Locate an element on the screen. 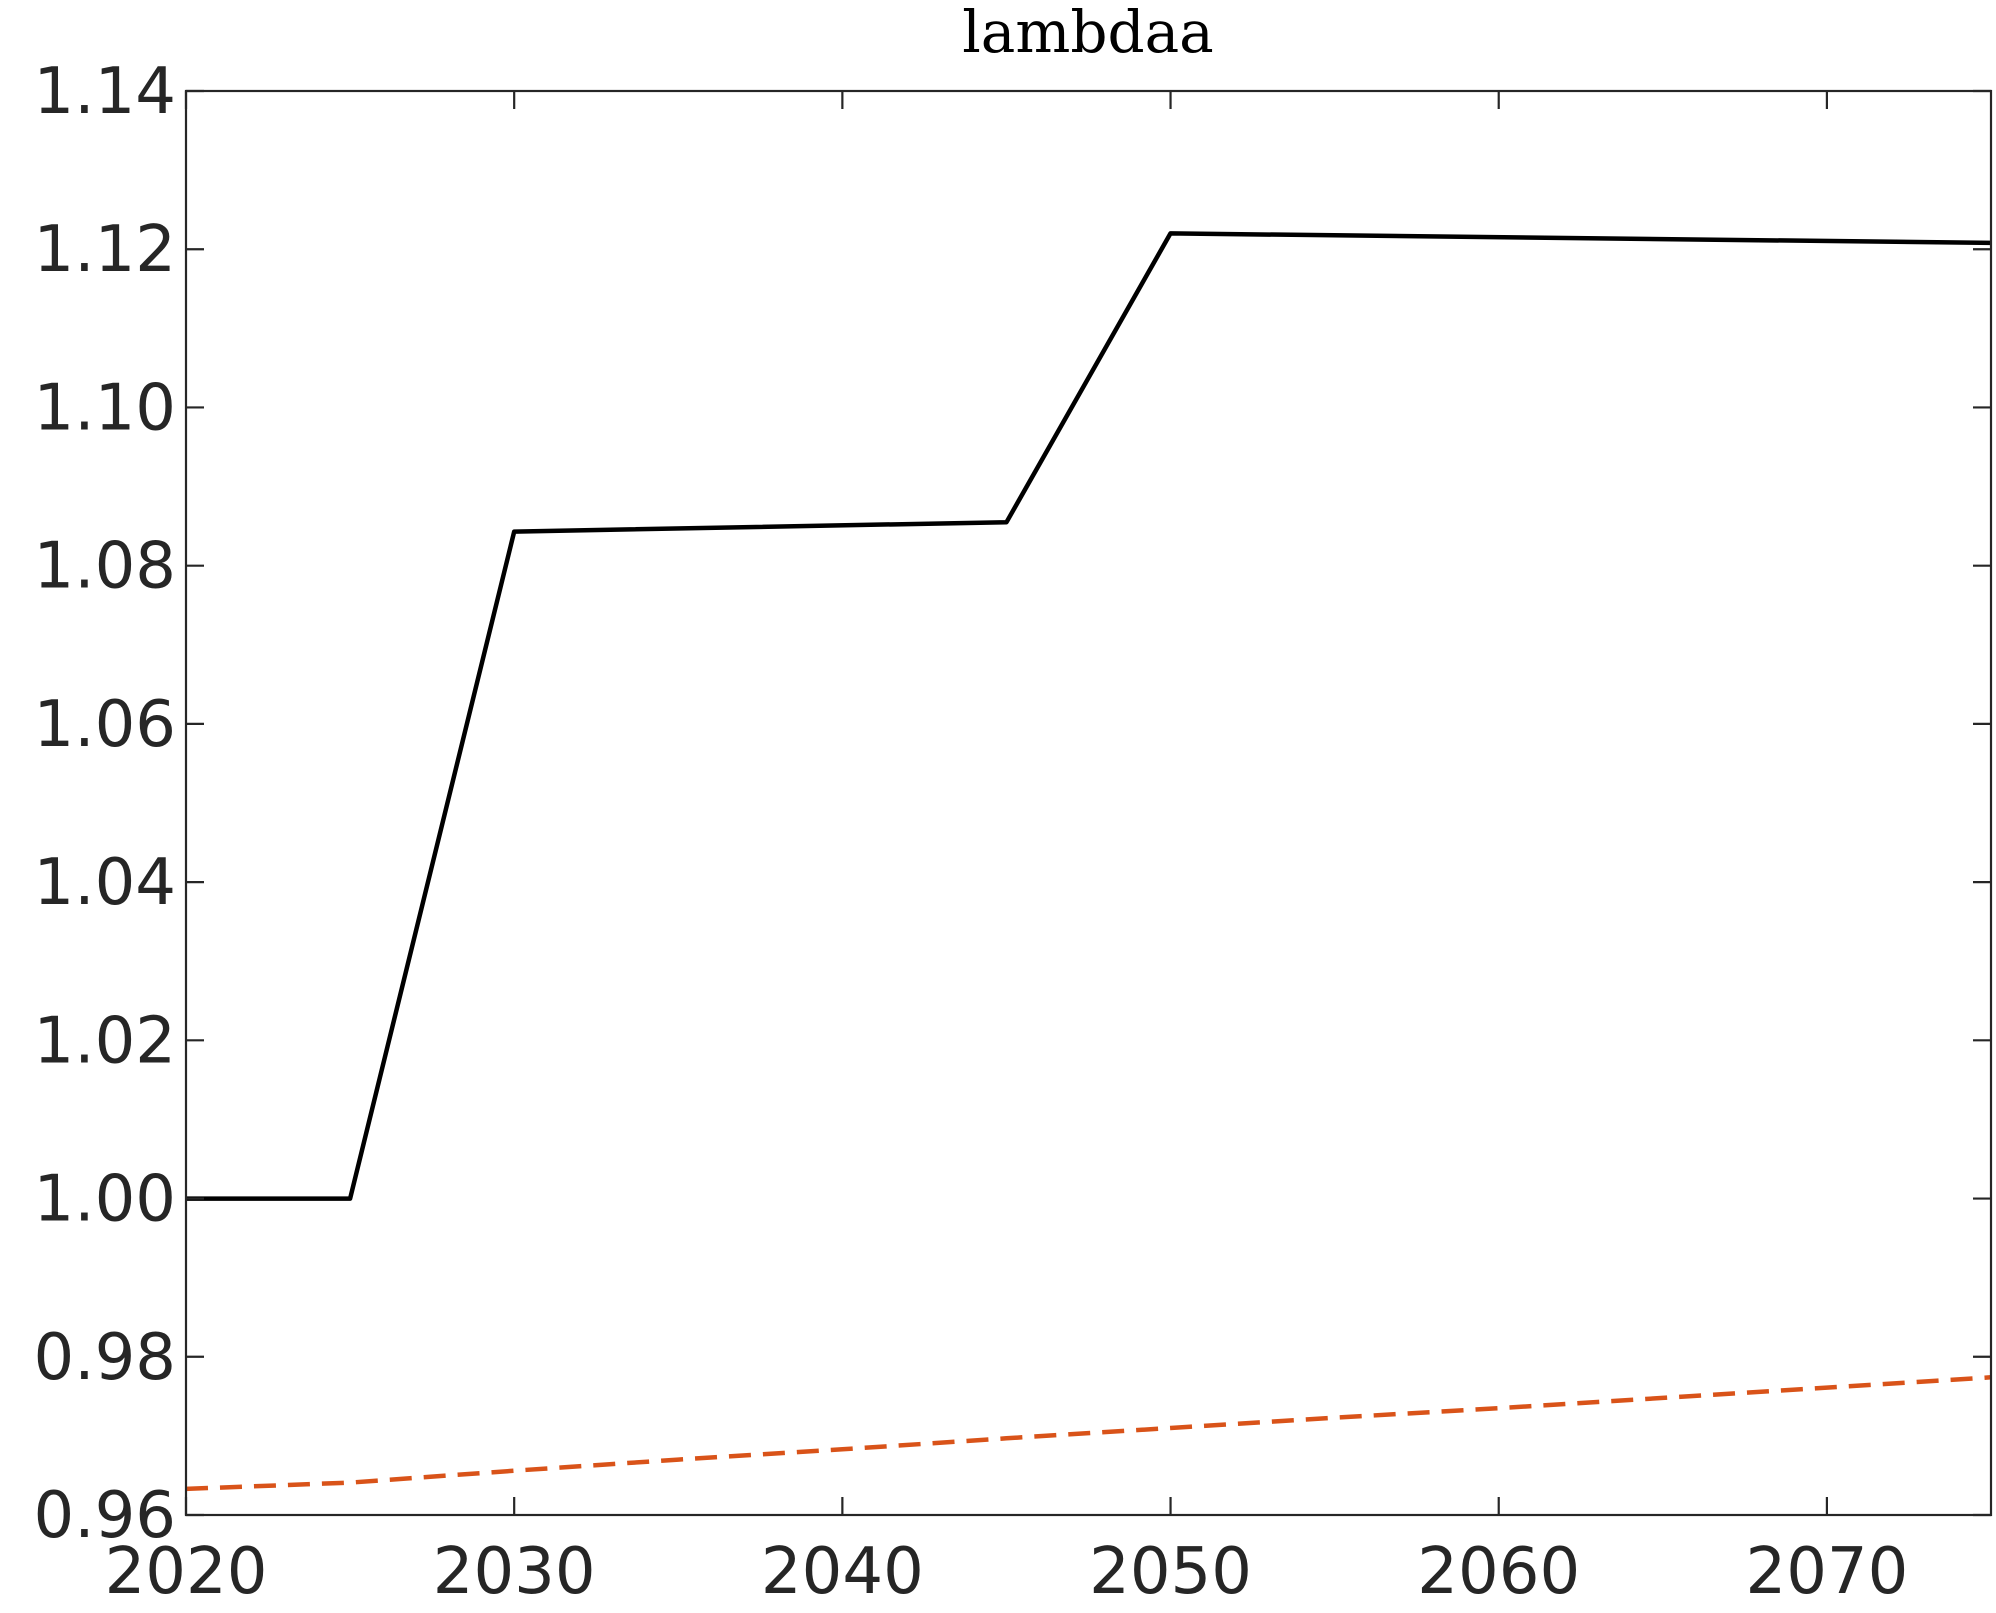 Image resolution: width=1996 pixels, height=1613 pixels. chart-title: lambdaa is located at coordinates (1088, 33).